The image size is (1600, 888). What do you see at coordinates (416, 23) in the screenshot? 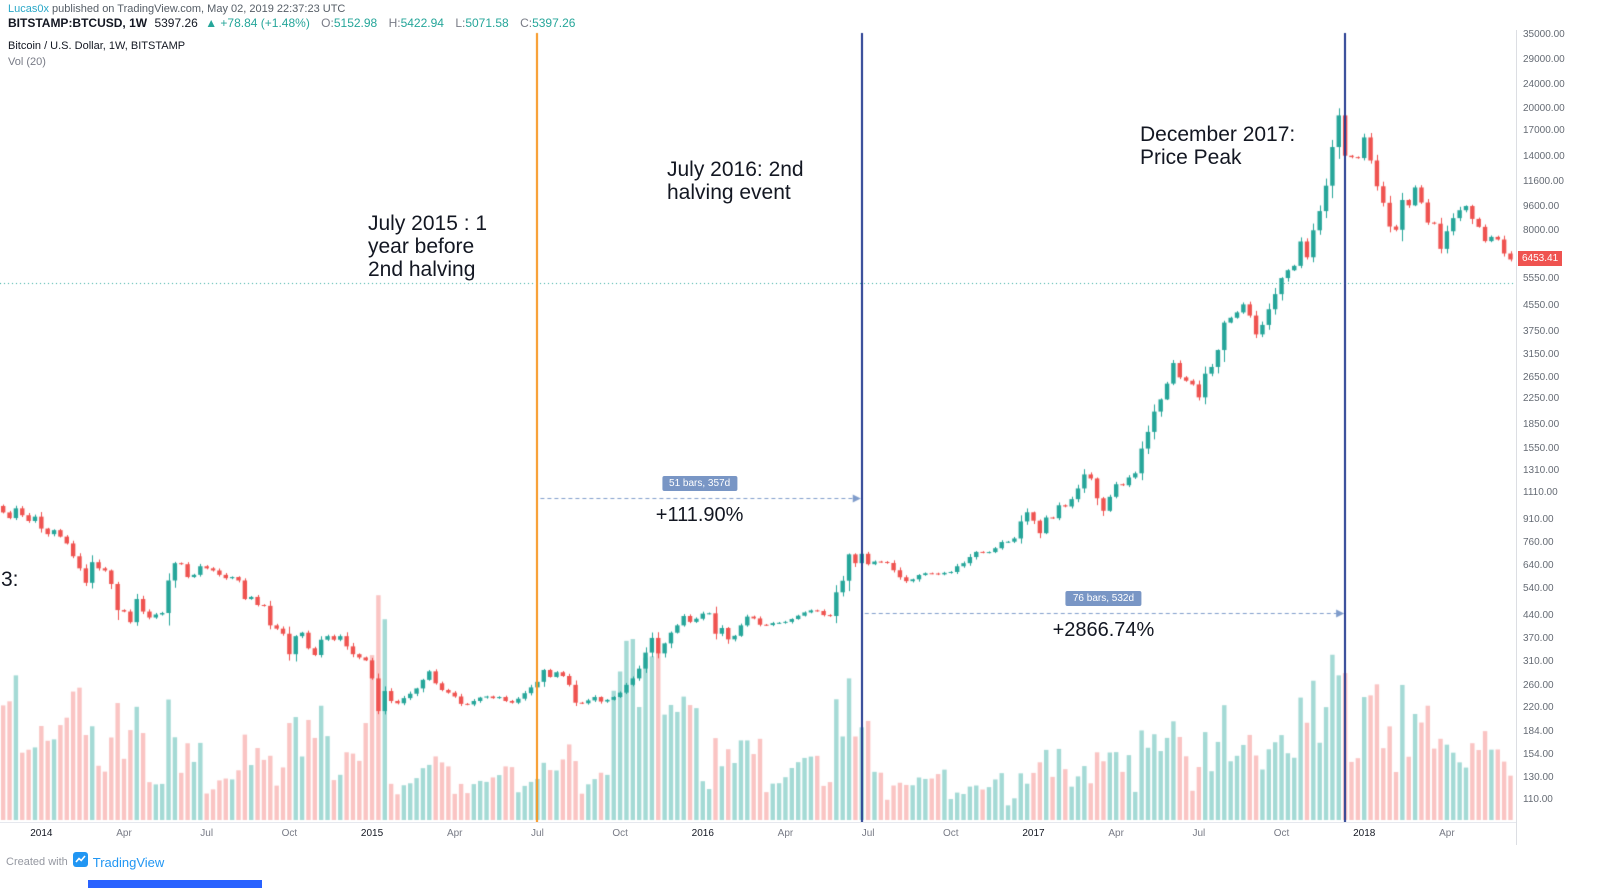
I see `high-value: H:5422.94` at bounding box center [416, 23].